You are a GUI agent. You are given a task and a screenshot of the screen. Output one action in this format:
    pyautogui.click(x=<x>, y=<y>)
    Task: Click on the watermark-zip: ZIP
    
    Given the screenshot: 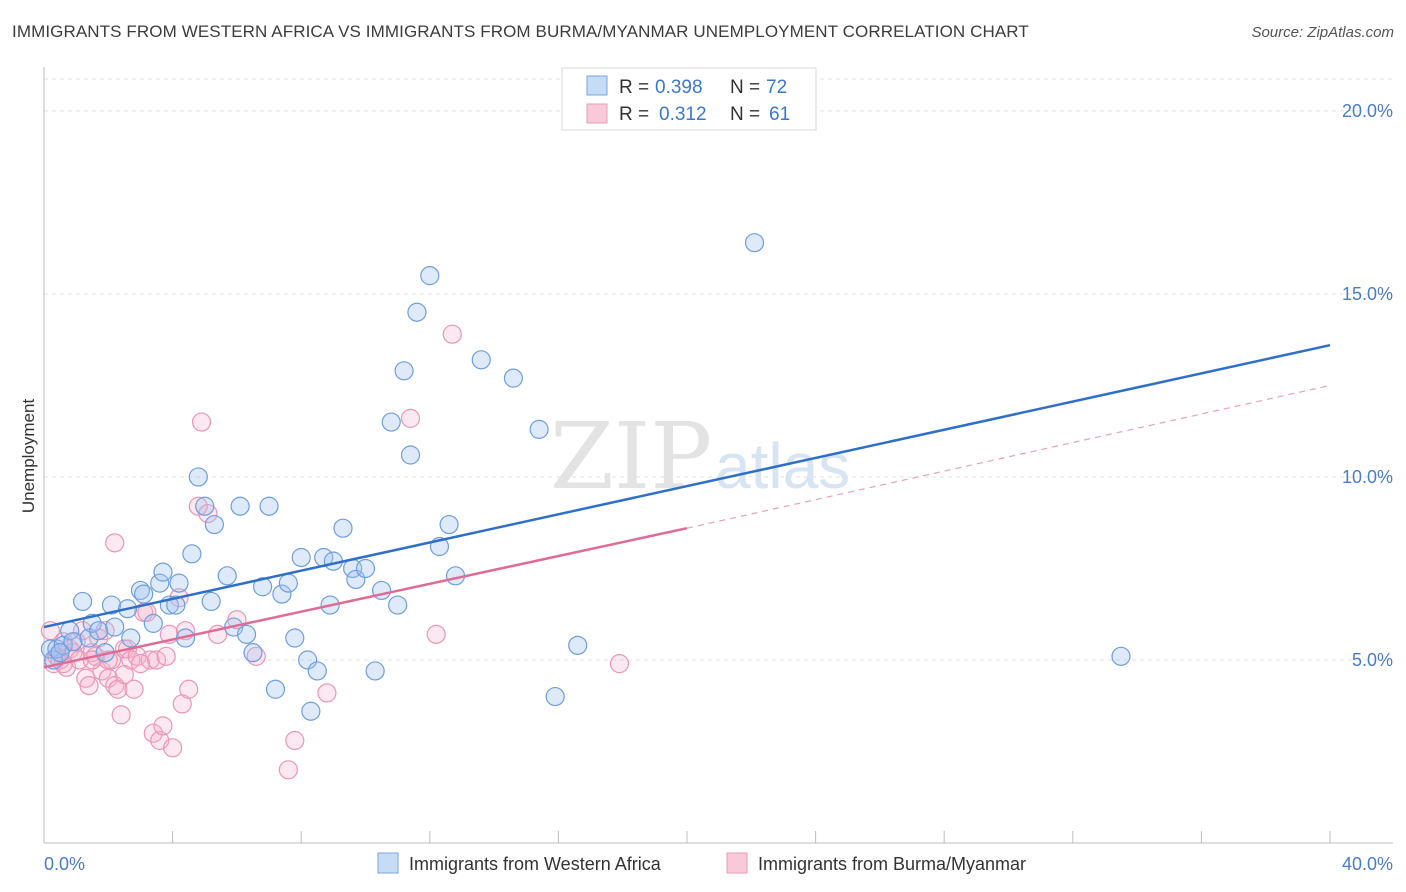 What is the action you would take?
    pyautogui.click(x=631, y=456)
    